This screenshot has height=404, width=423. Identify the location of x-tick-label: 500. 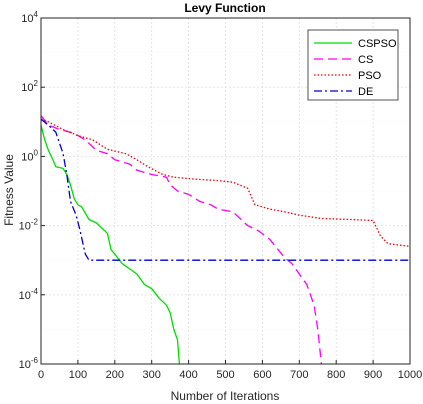
(225, 375).